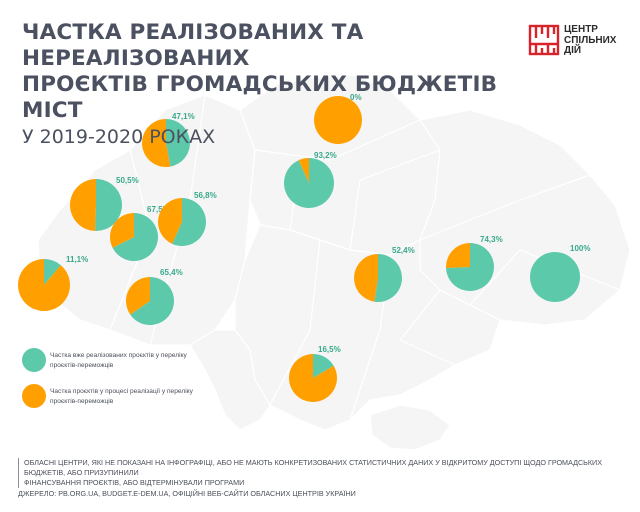 The image size is (640, 512). What do you see at coordinates (329, 349) in the screenshot?
I see `pie-percent-label: 16,5%` at bounding box center [329, 349].